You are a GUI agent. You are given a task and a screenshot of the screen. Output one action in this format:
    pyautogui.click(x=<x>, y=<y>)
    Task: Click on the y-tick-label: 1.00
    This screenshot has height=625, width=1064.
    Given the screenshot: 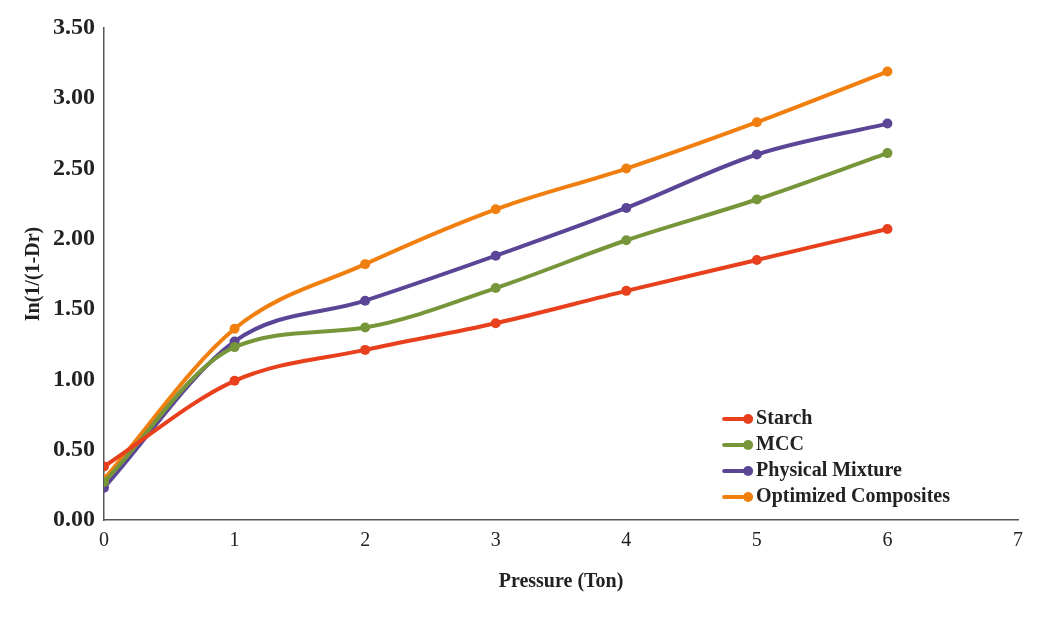 What is the action you would take?
    pyautogui.click(x=74, y=377)
    